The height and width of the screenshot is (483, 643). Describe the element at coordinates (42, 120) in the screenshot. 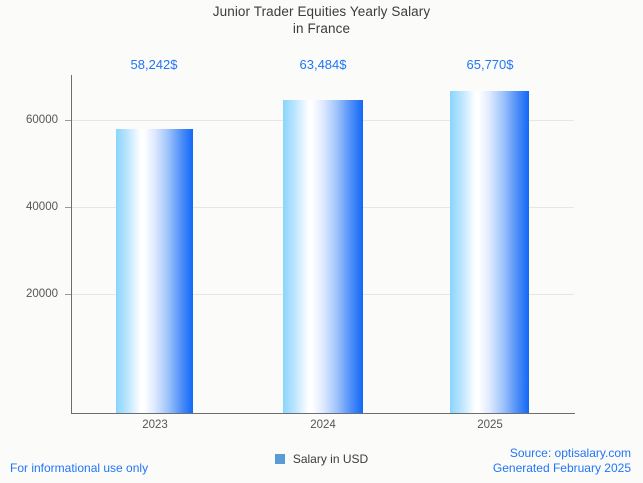

I see `ytick-label-60000: 60000` at that location.